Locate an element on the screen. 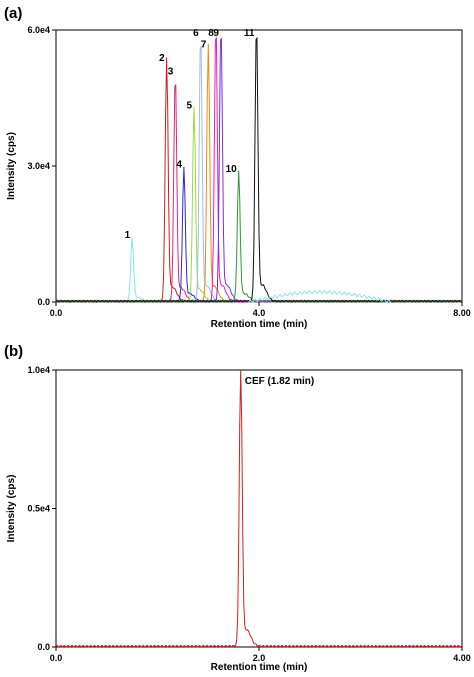 This screenshot has width=474, height=677. x-tick-label: 8.00 is located at coordinates (462, 313).